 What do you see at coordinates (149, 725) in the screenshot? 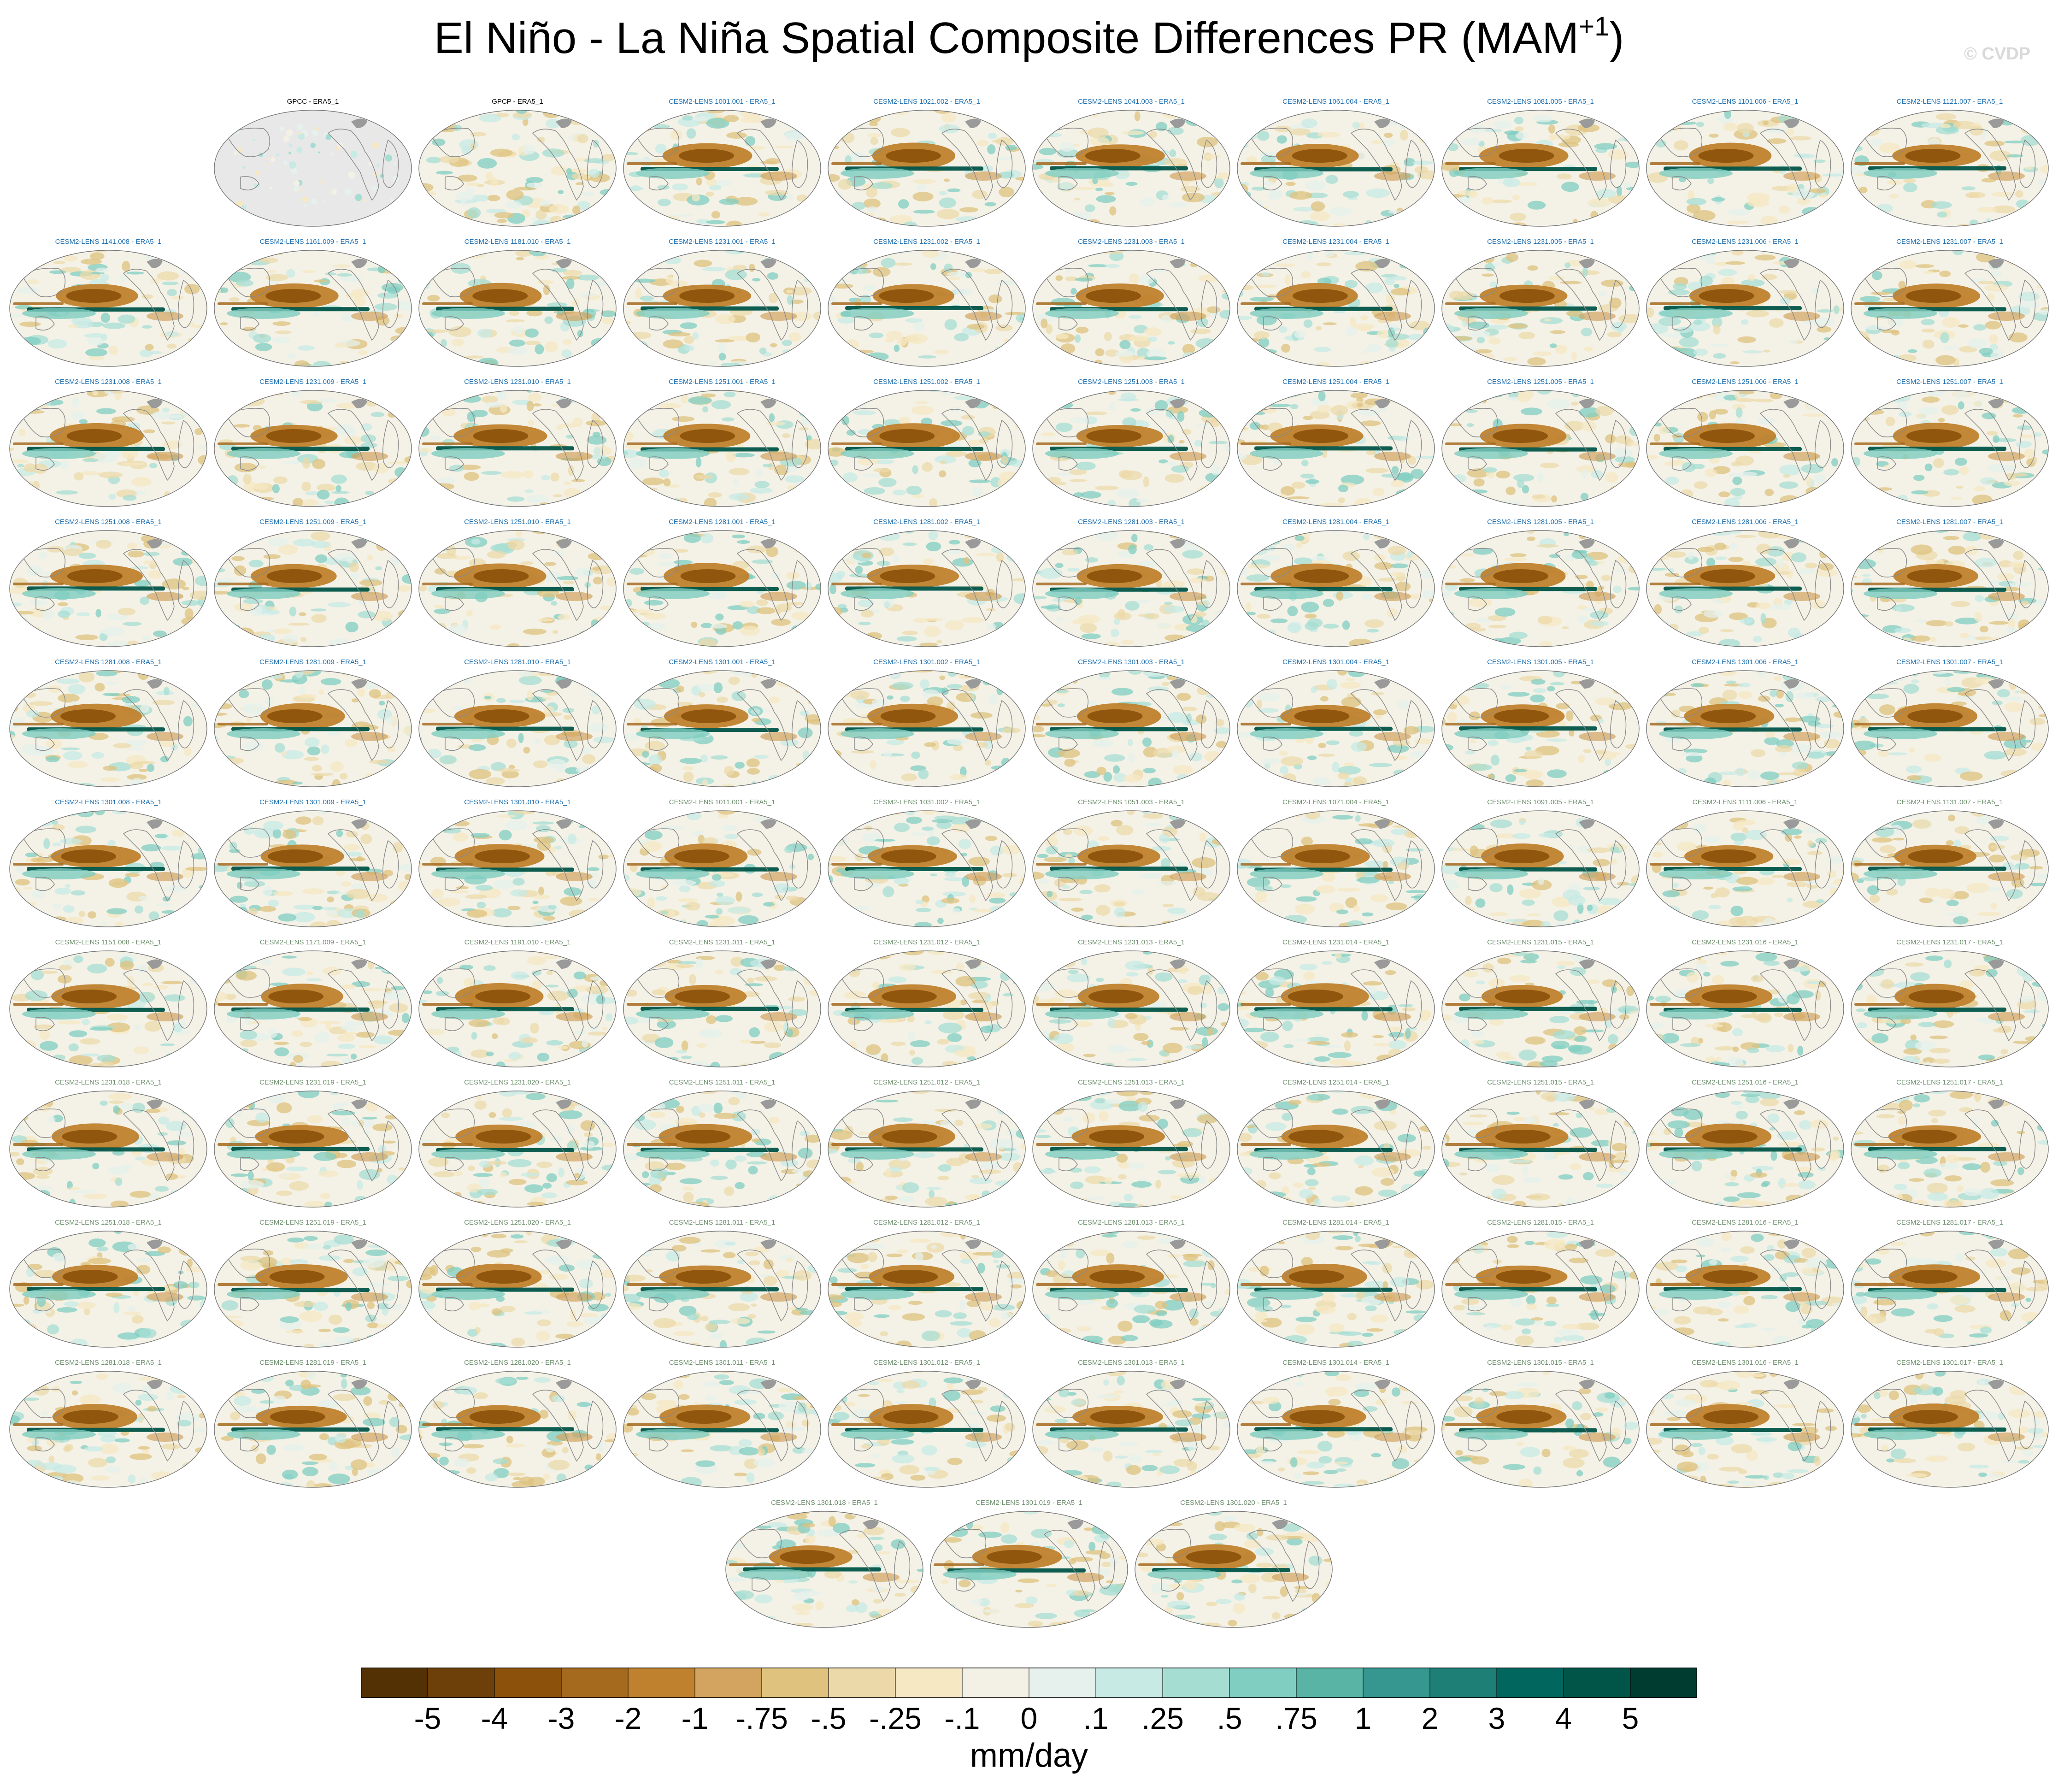
I see `americas-coastline` at bounding box center [149, 725].